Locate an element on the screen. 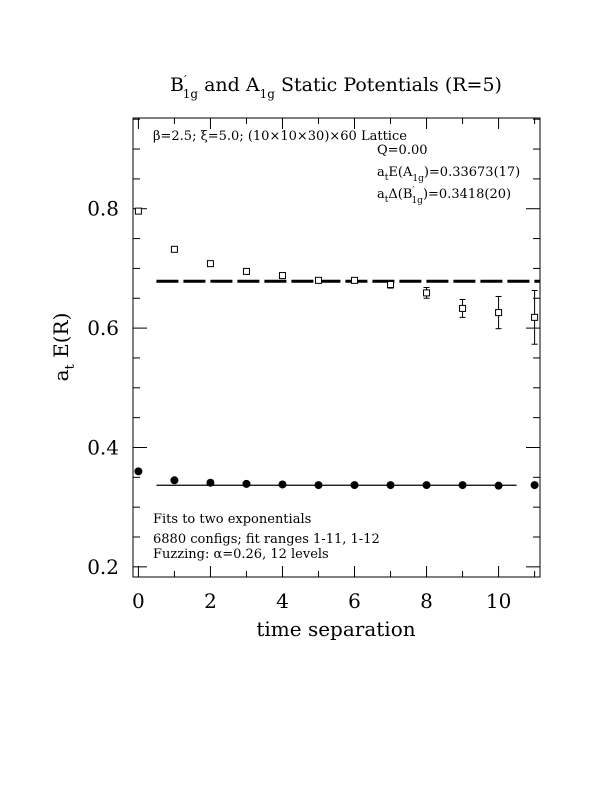  y-tick-label: 0.4 is located at coordinates (103, 447).